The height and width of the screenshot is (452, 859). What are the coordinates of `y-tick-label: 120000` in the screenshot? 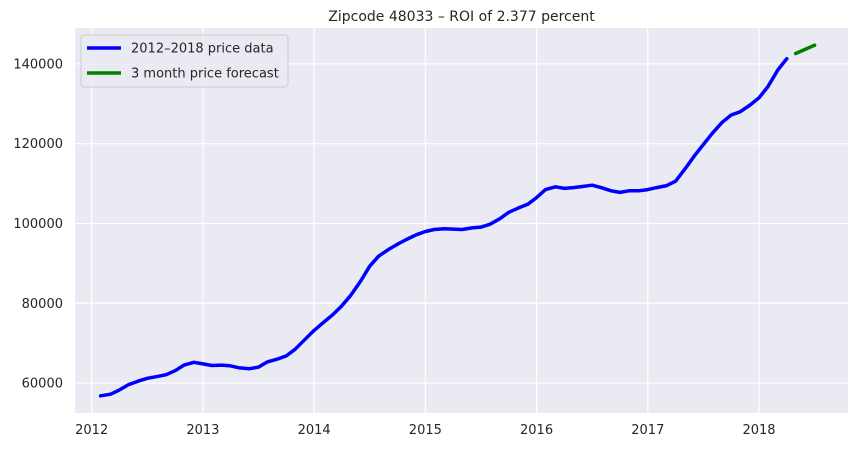 It's located at (38, 144).